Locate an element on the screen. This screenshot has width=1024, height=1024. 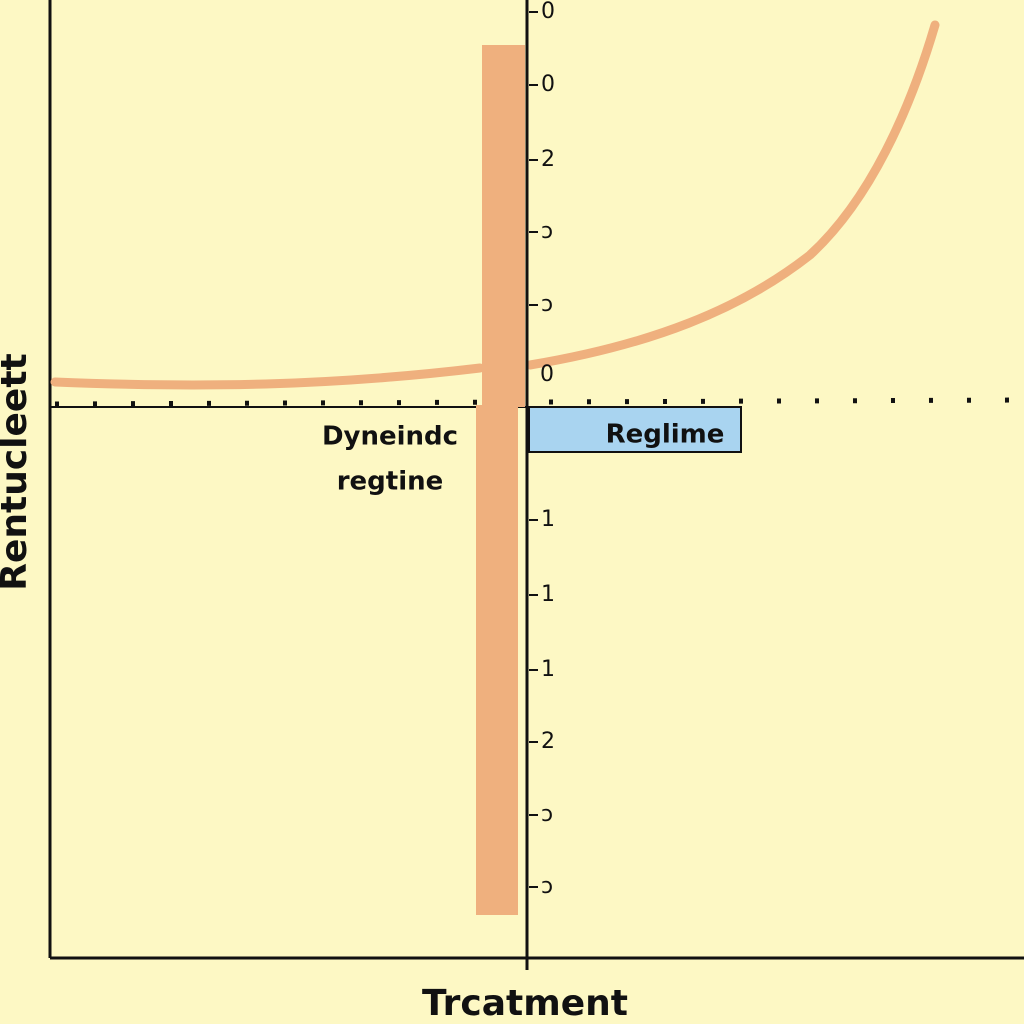
vertical-band-upper is located at coordinates (503, 226).